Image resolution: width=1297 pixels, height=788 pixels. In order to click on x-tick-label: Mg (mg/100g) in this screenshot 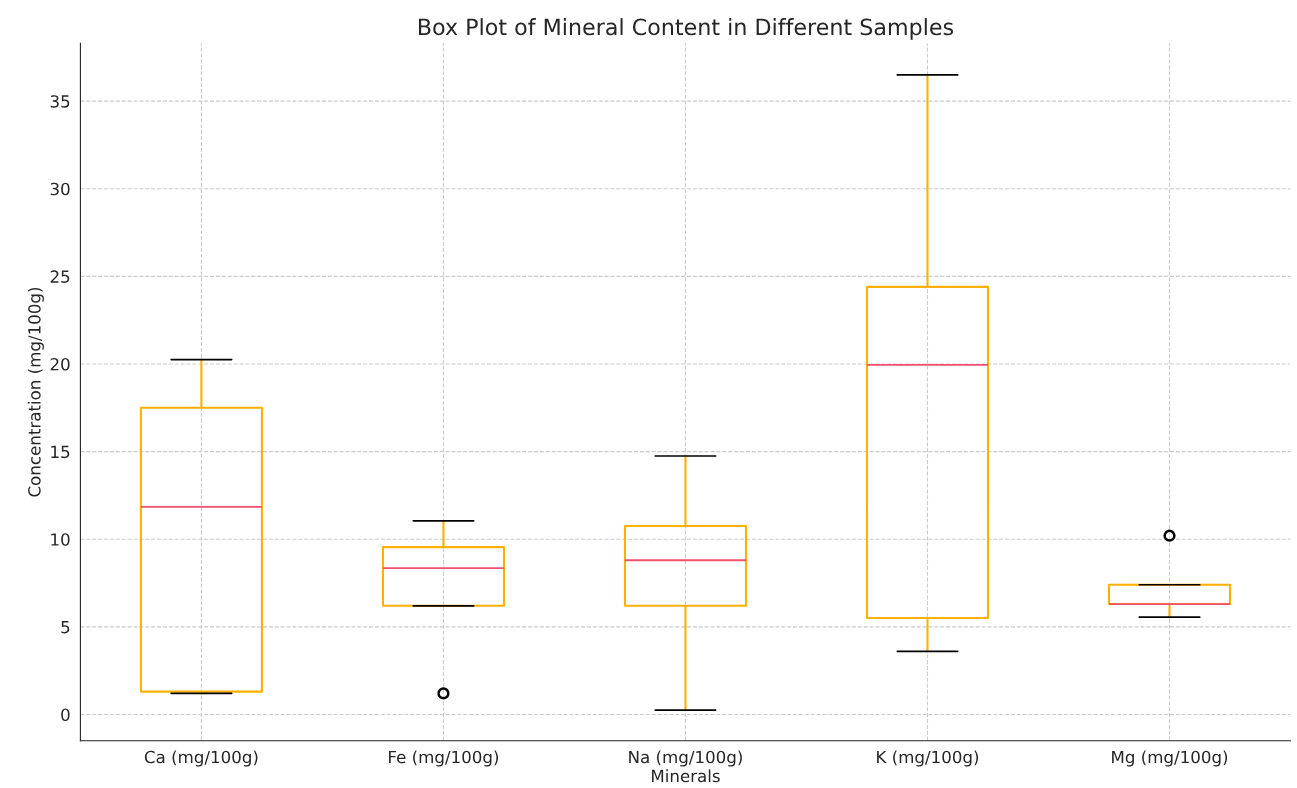, I will do `click(1170, 758)`.